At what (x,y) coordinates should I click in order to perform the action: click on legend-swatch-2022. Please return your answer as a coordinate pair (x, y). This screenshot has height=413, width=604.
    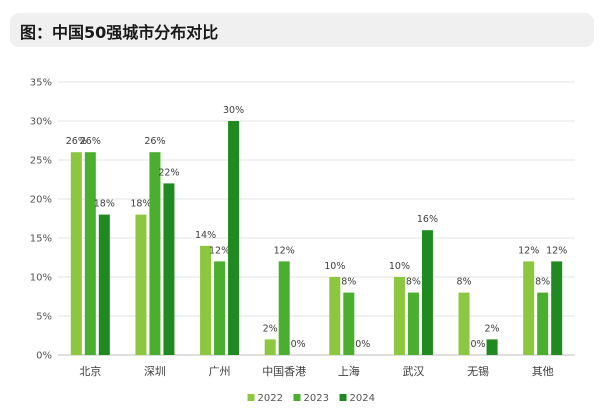
    Looking at the image, I should click on (251, 397).